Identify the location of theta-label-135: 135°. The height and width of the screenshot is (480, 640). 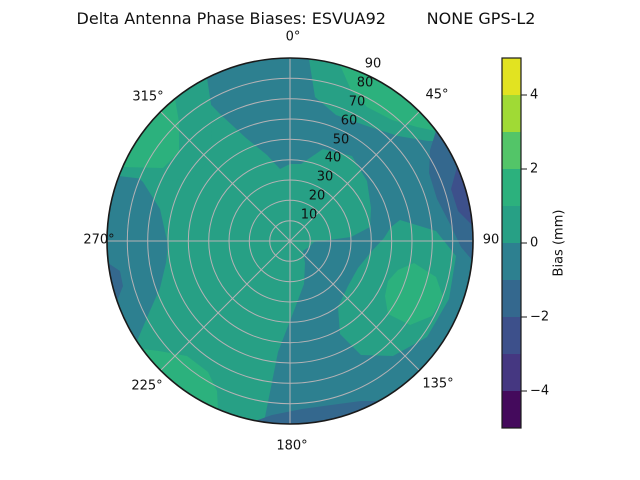
(438, 384).